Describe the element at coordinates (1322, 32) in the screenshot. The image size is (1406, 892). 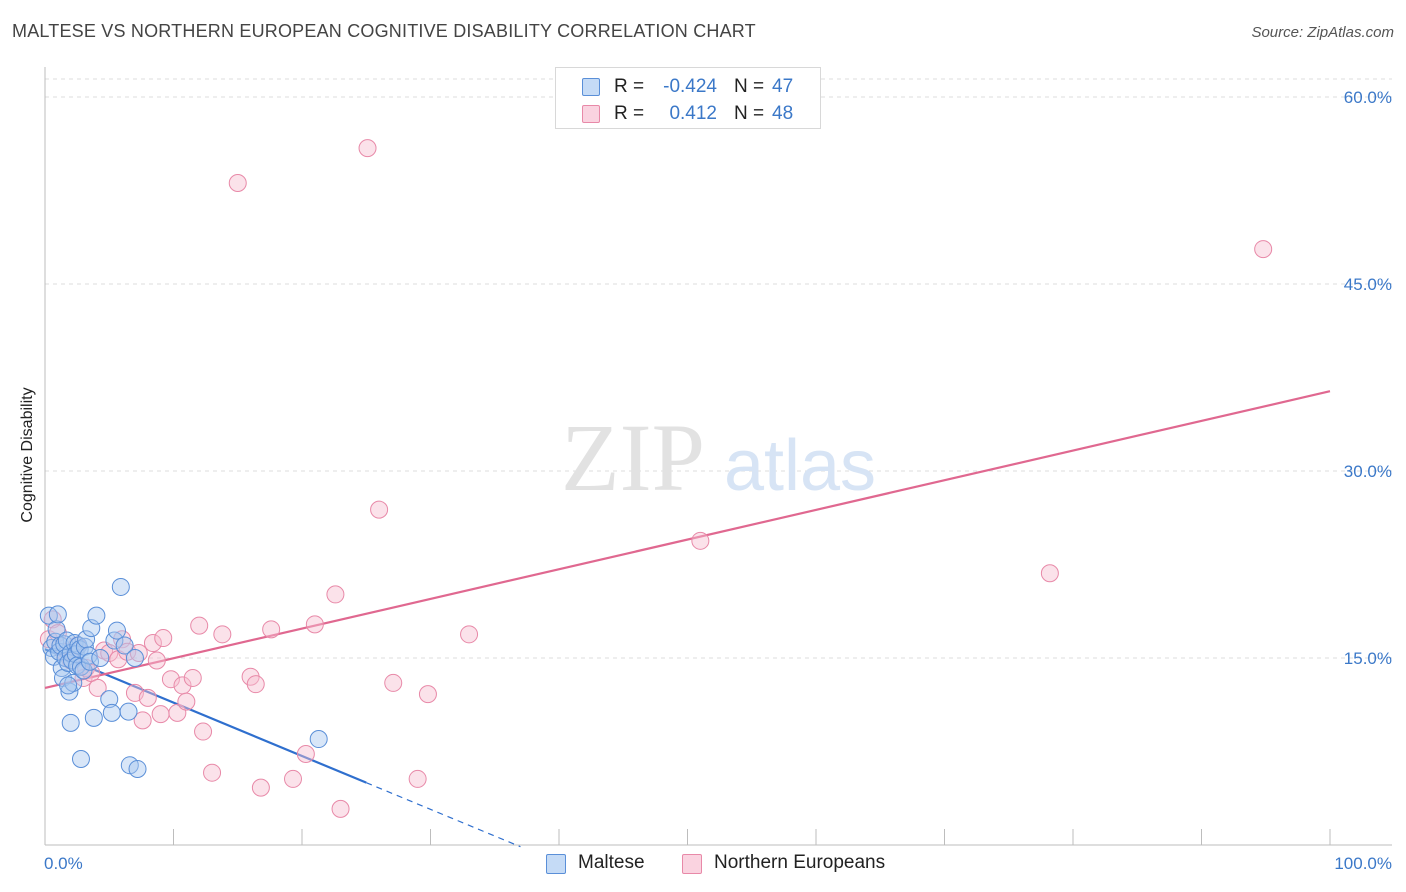
I see `source-label: Source: ZipAtlas.com` at that location.